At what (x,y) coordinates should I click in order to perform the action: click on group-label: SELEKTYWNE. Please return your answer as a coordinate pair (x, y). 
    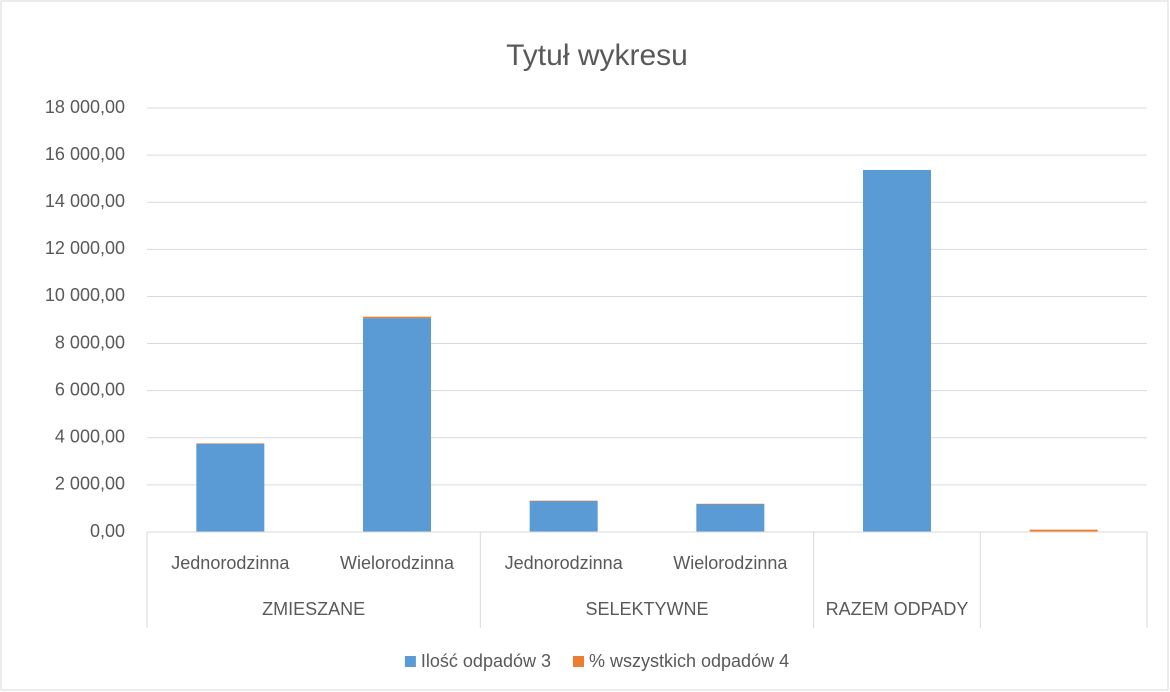
    Looking at the image, I should click on (646, 609).